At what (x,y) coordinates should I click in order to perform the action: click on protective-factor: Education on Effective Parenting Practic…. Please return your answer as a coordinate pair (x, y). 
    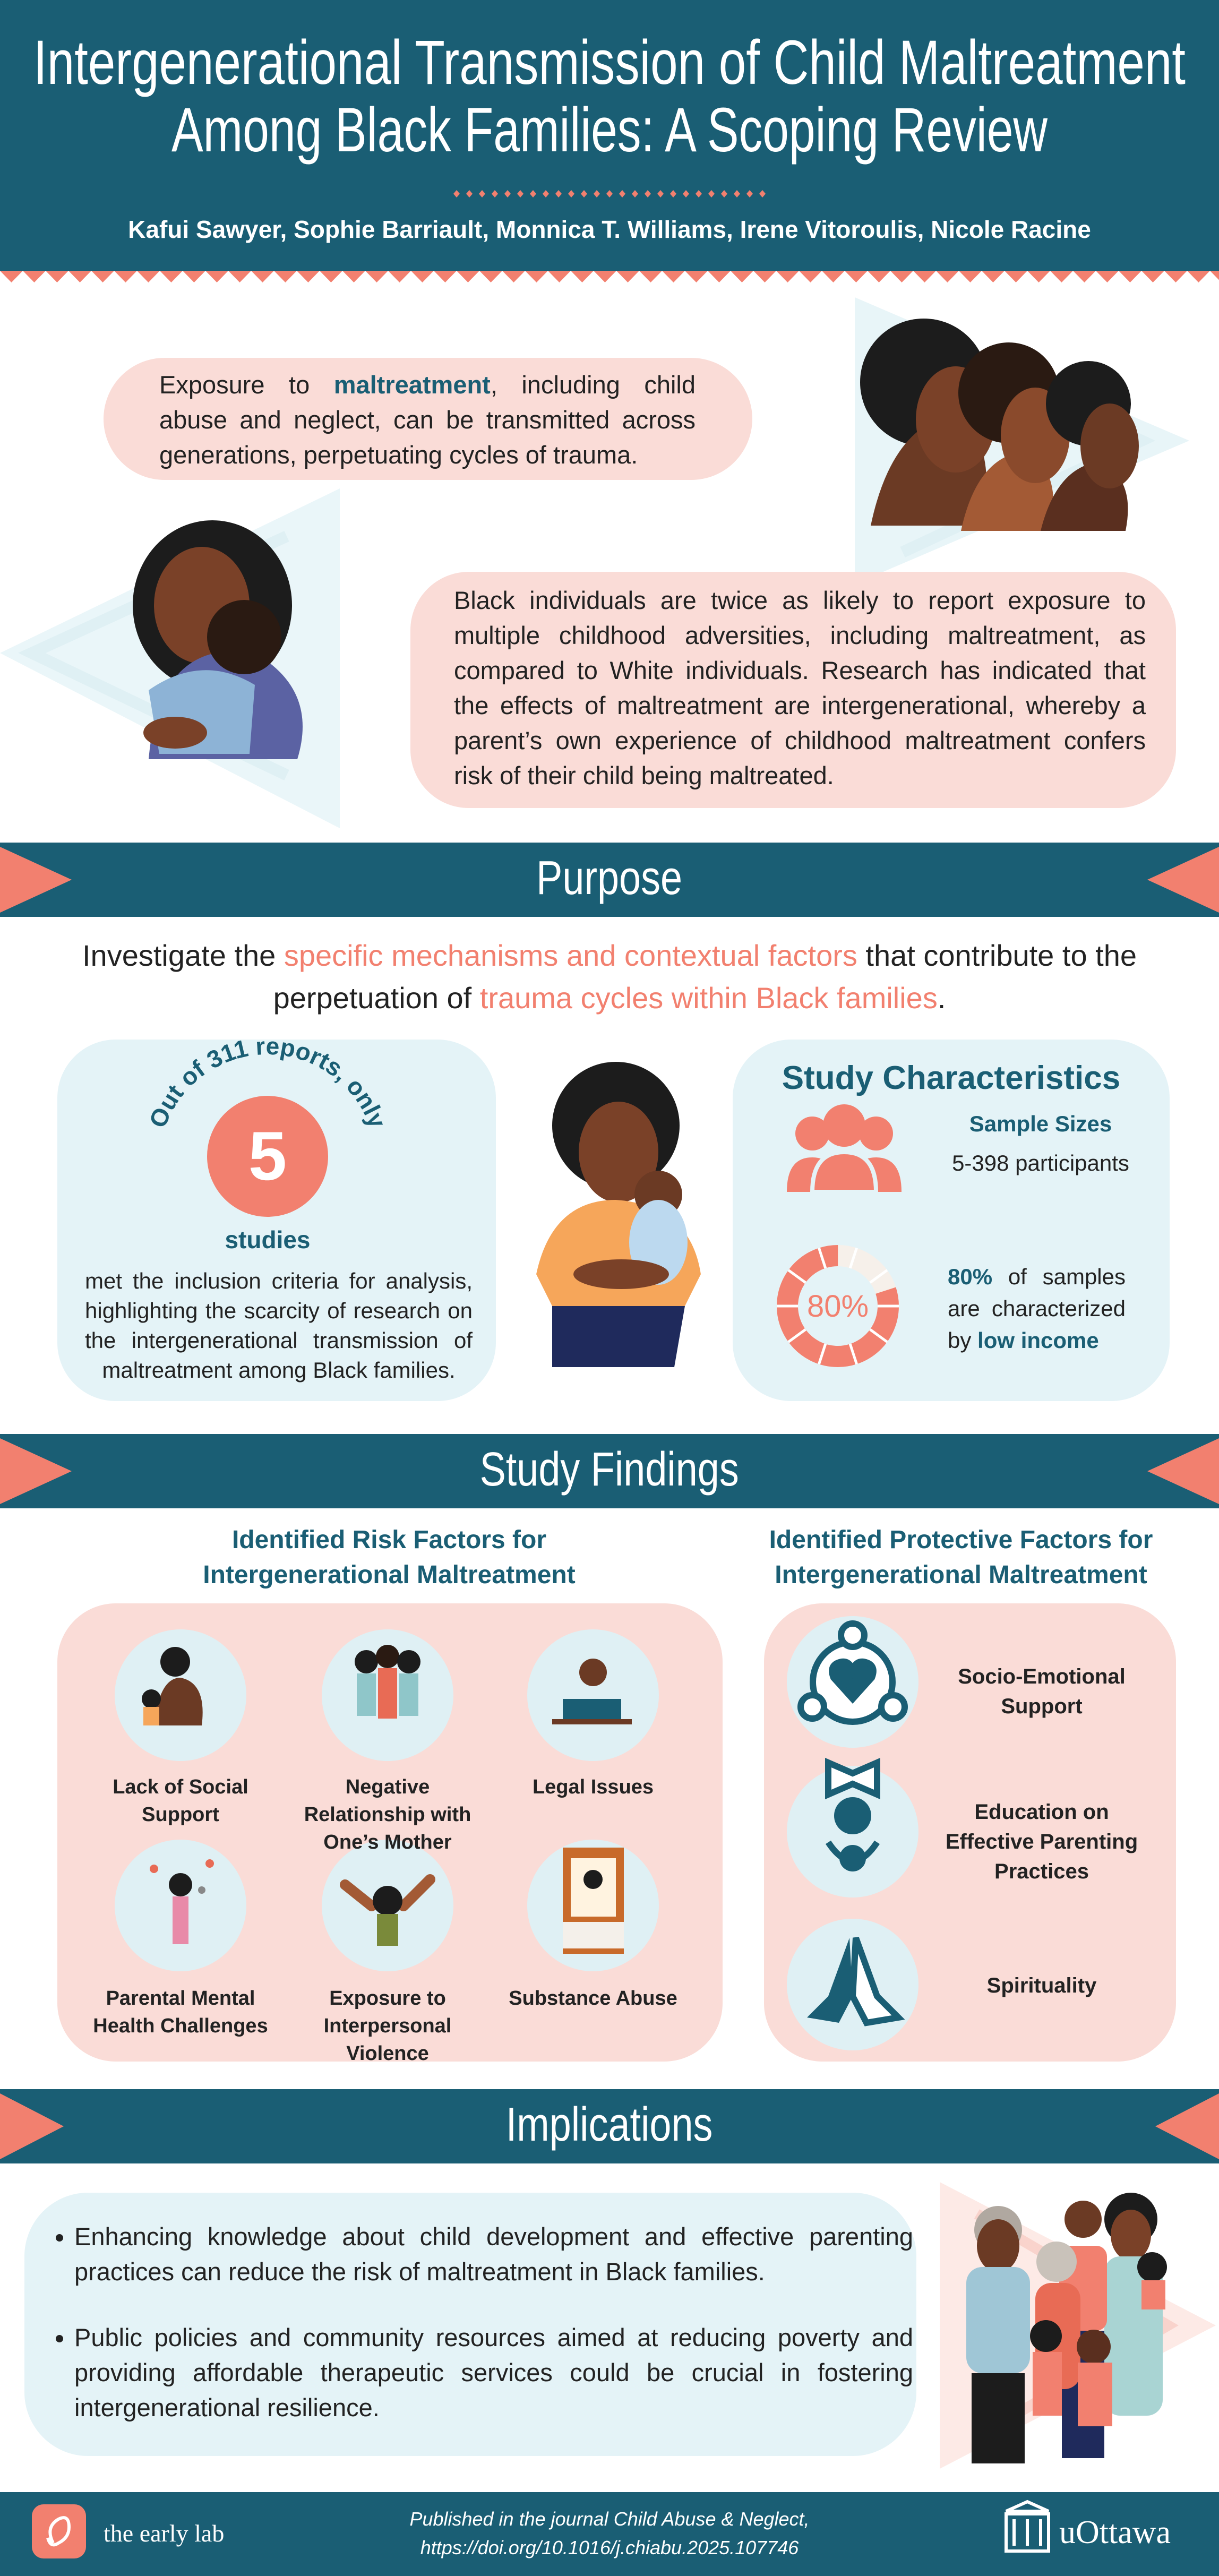
    Looking at the image, I should click on (1041, 1841).